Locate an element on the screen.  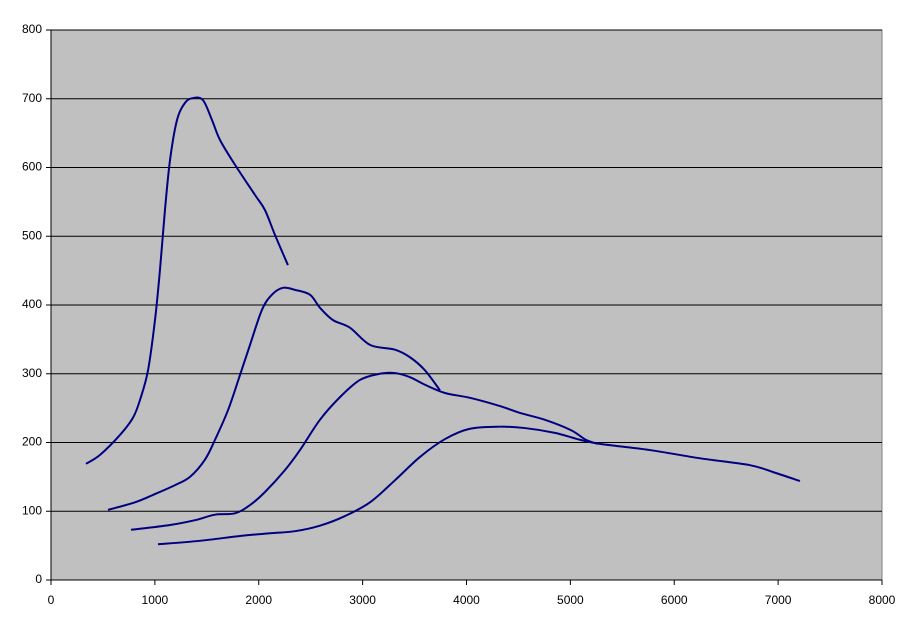
x-tick-label: 6000 is located at coordinates (674, 600).